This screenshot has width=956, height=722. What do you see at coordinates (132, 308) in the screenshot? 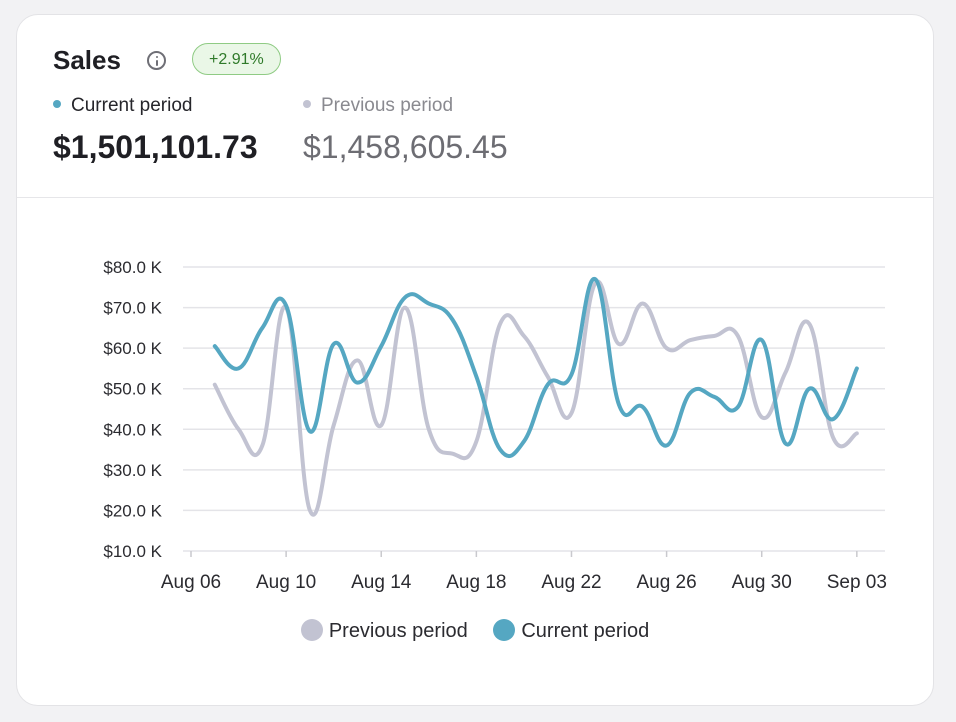
I see `y-tick-label: $70.0 K` at bounding box center [132, 308].